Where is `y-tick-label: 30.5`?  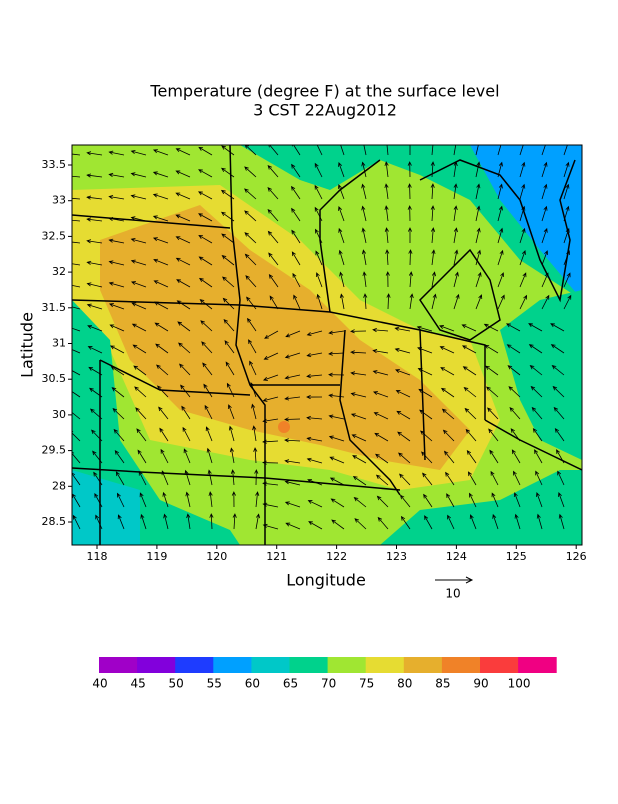 y-tick-label: 30.5 is located at coordinates (54, 378).